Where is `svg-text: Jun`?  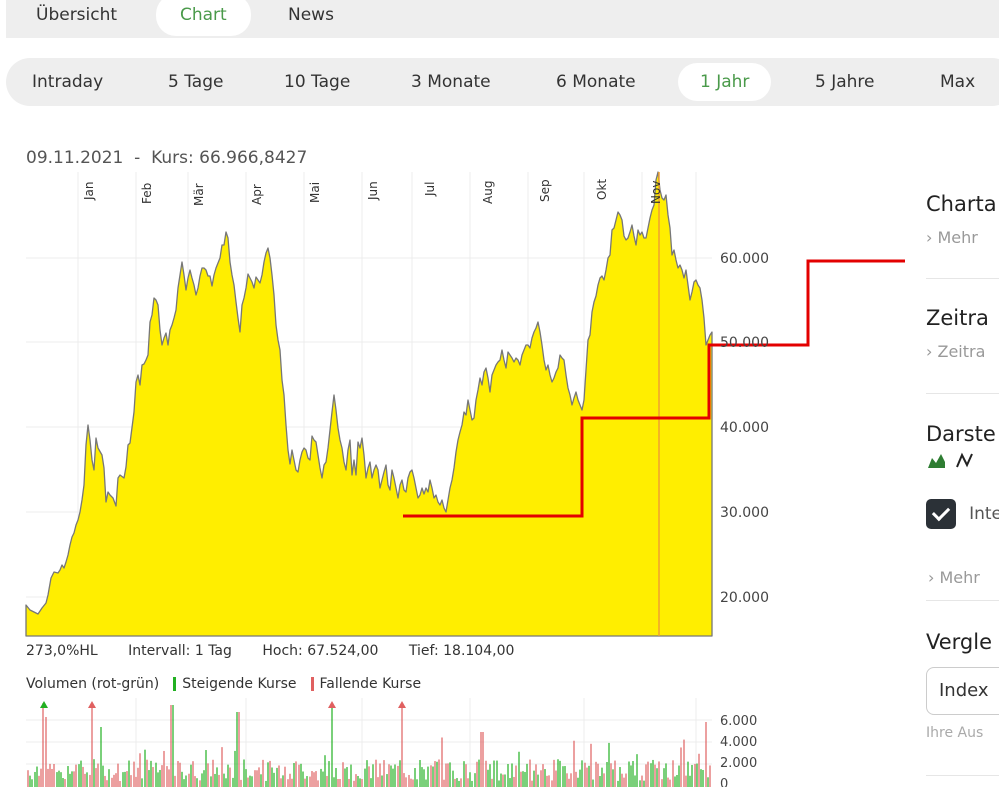
svg-text: Jun is located at coordinates (373, 191).